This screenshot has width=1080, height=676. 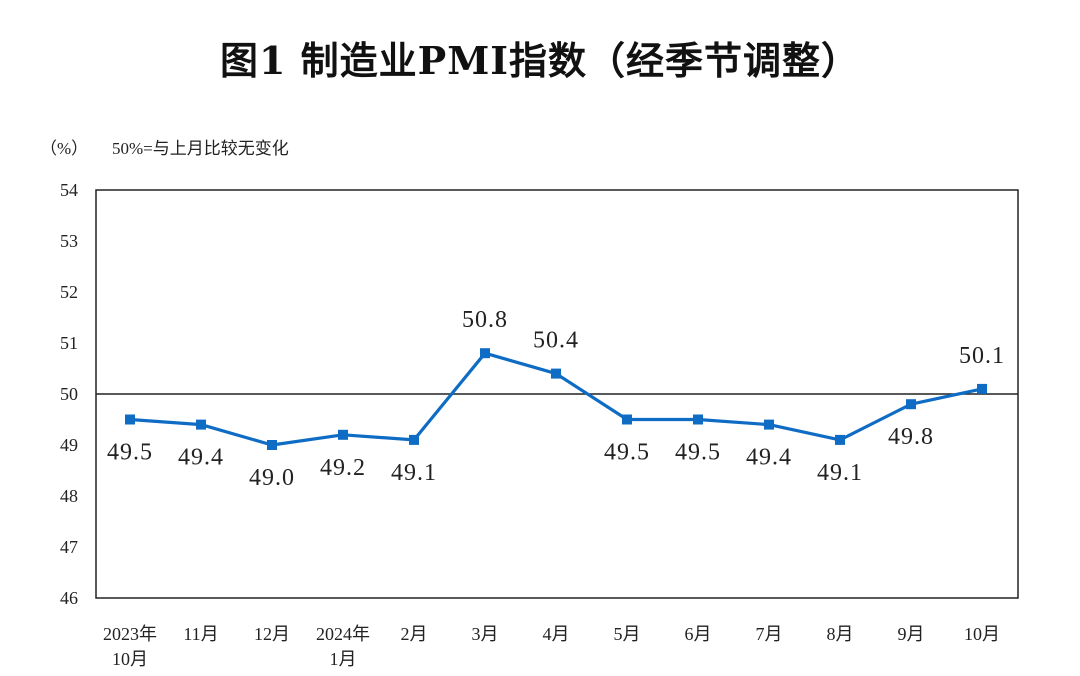 What do you see at coordinates (556, 399) in the screenshot?
I see `series-line` at bounding box center [556, 399].